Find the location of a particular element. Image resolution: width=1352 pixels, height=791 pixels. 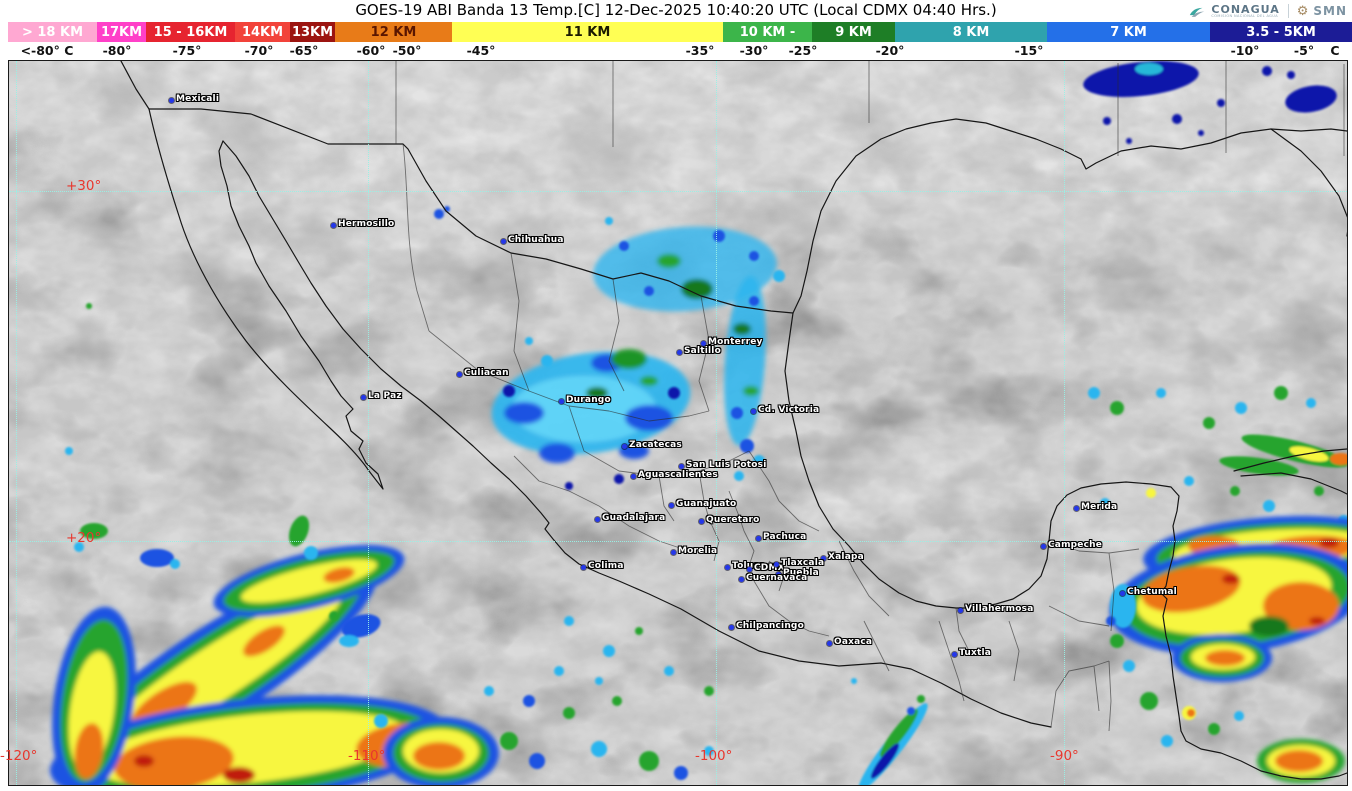

city-label: San Luis Potosi is located at coordinates (726, 465).